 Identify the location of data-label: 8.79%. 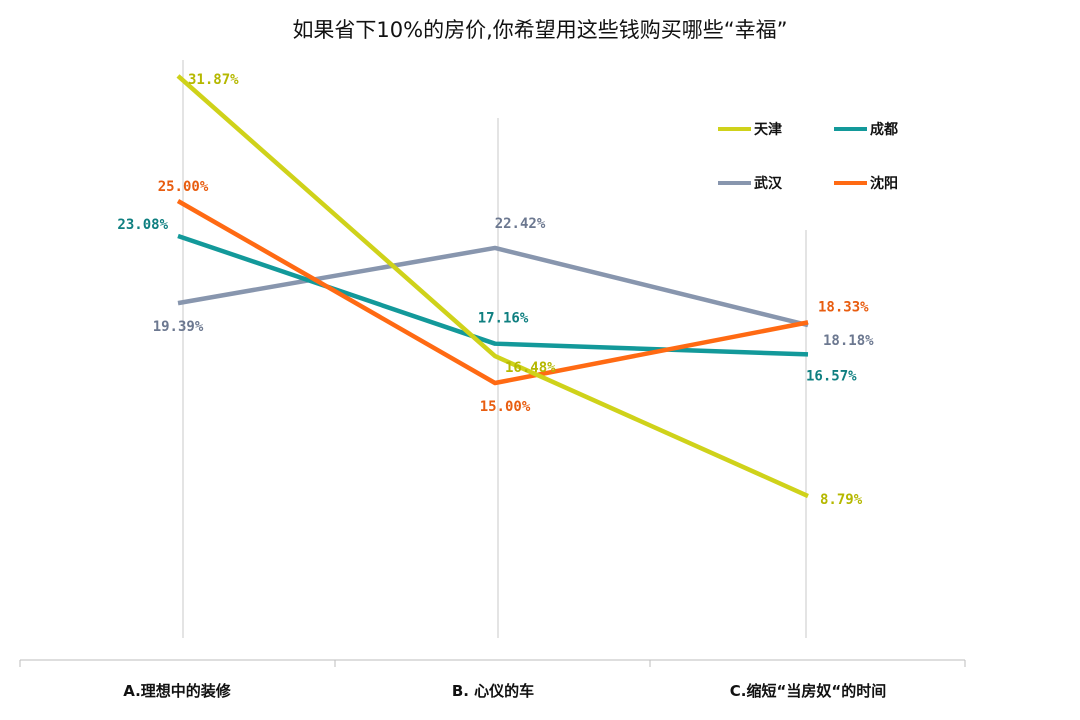
(841, 500).